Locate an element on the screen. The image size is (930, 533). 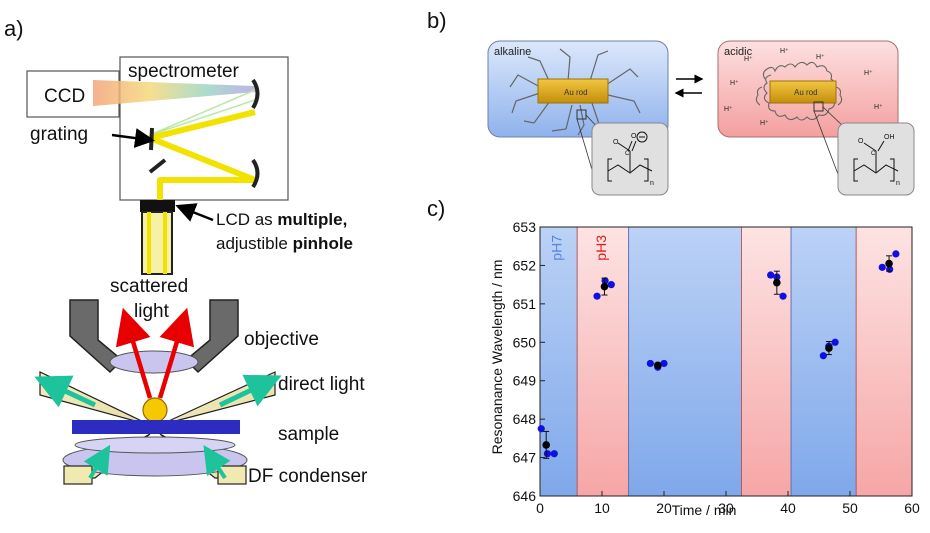
x-tick-label-3: 30 is located at coordinates (726, 508).